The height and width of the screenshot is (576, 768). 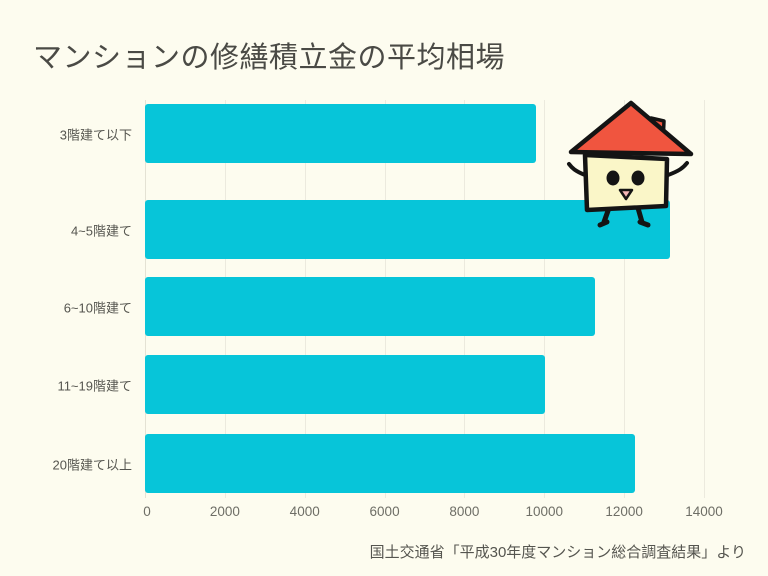 What do you see at coordinates (224, 511) in the screenshot?
I see `xtick-label-1: 2000` at bounding box center [224, 511].